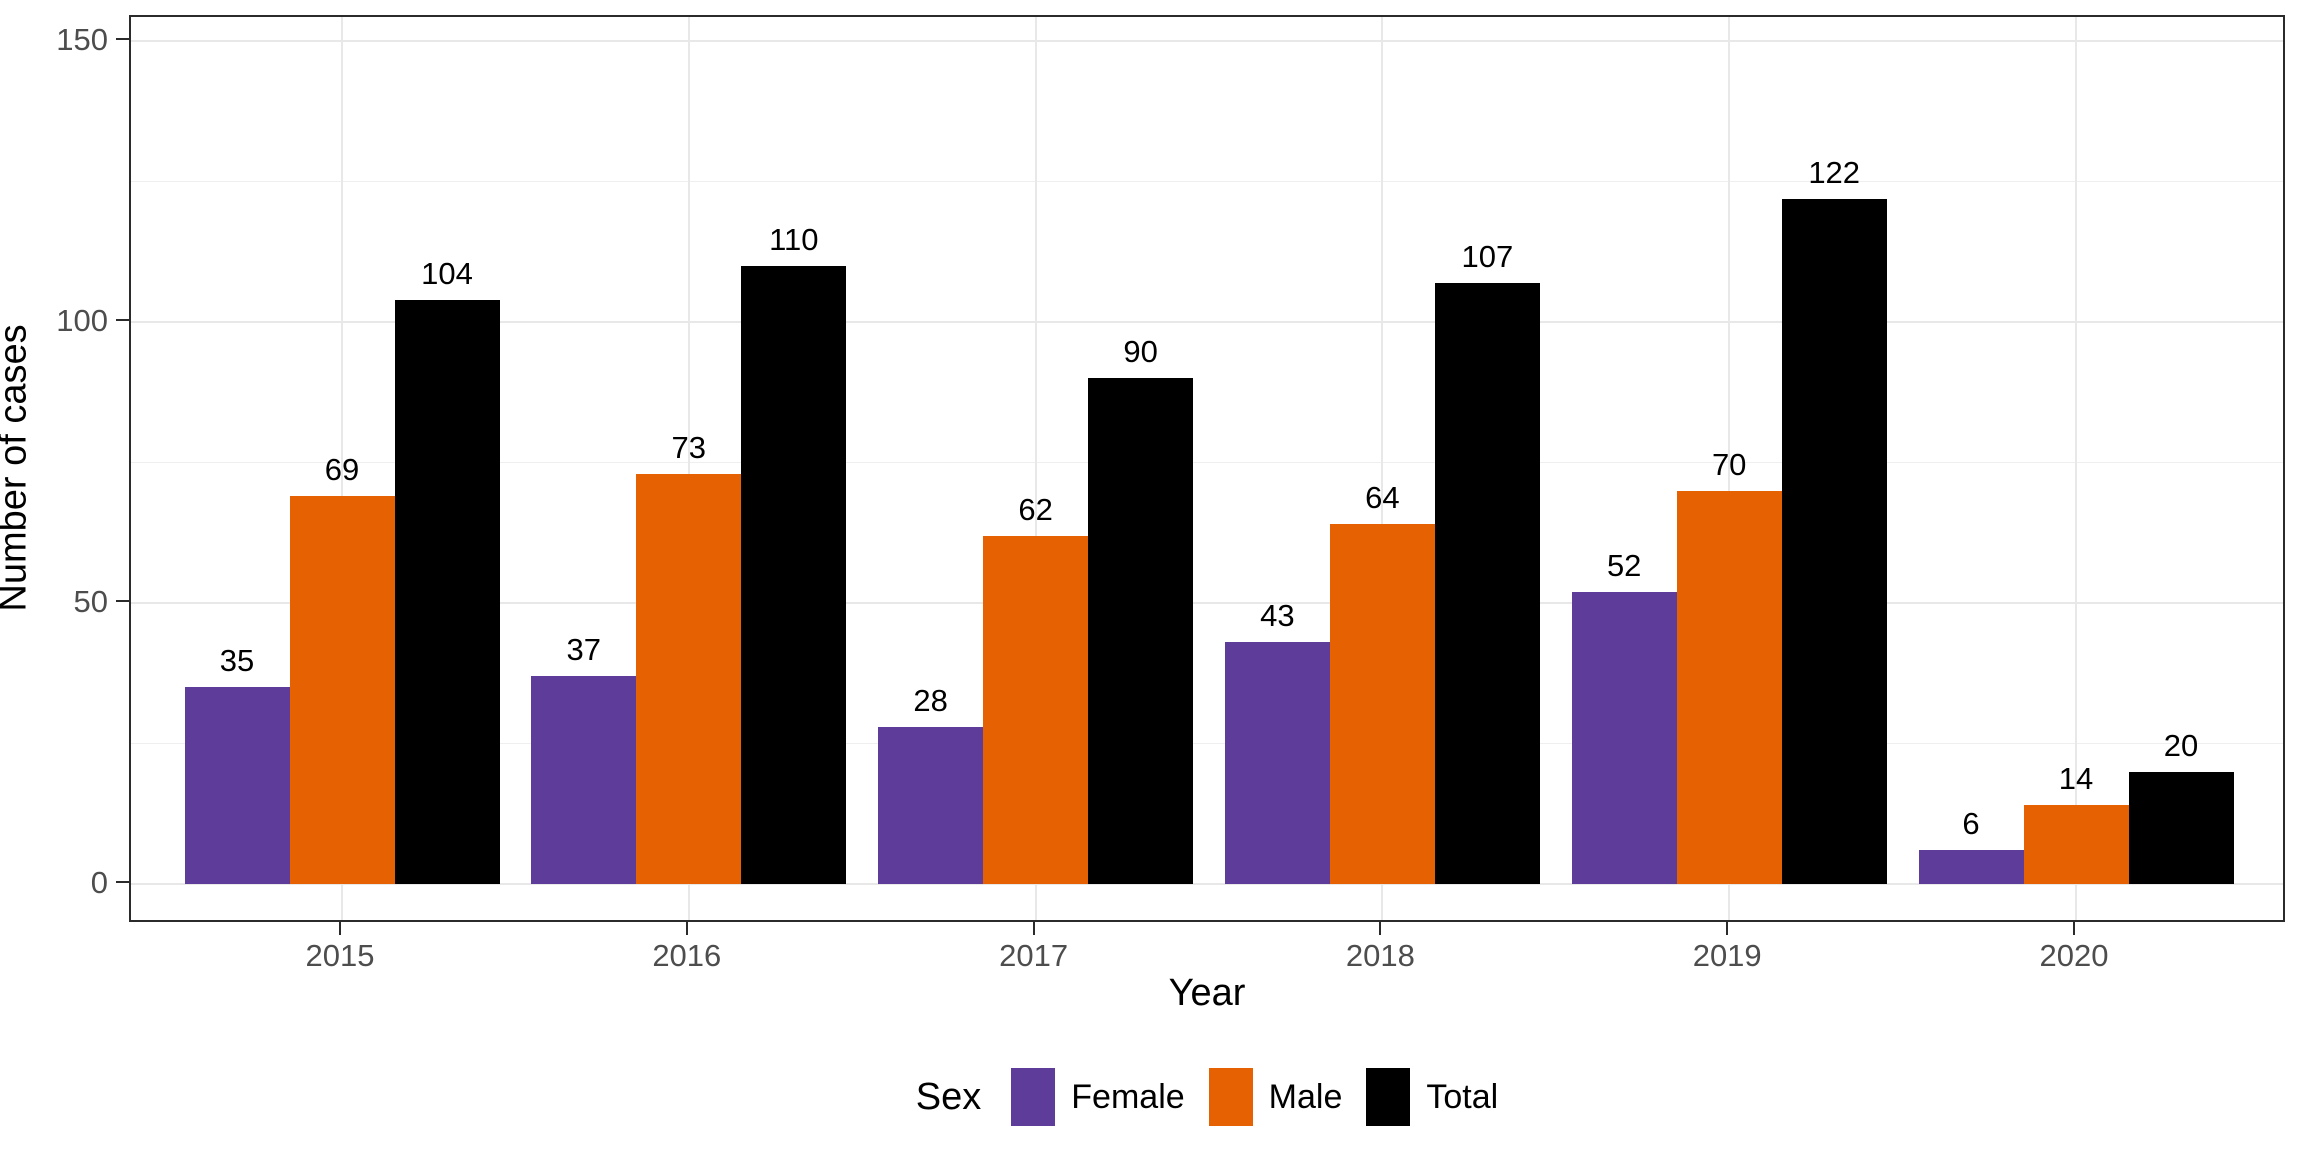 The width and height of the screenshot is (2304, 1152). What do you see at coordinates (1277, 763) in the screenshot?
I see `bar-female-2018` at bounding box center [1277, 763].